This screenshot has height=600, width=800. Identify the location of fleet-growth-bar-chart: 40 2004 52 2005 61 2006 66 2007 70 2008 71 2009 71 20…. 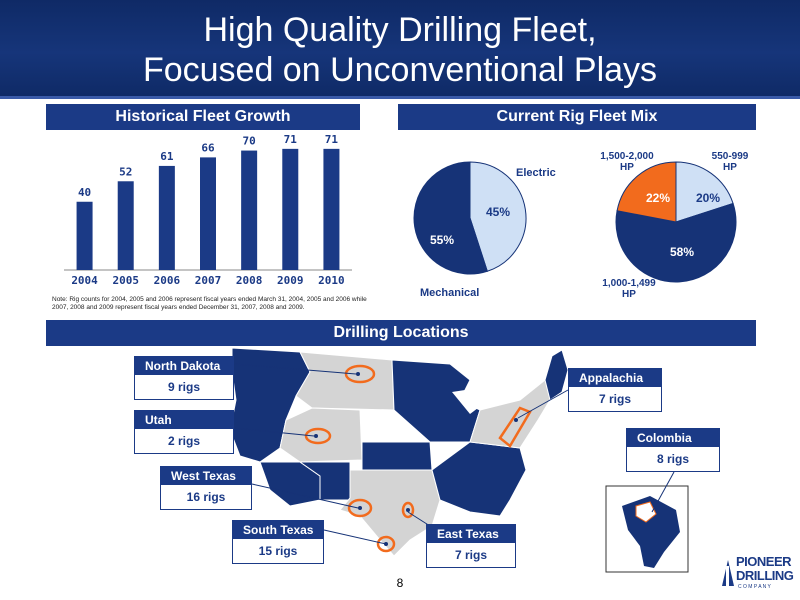
(208, 210).